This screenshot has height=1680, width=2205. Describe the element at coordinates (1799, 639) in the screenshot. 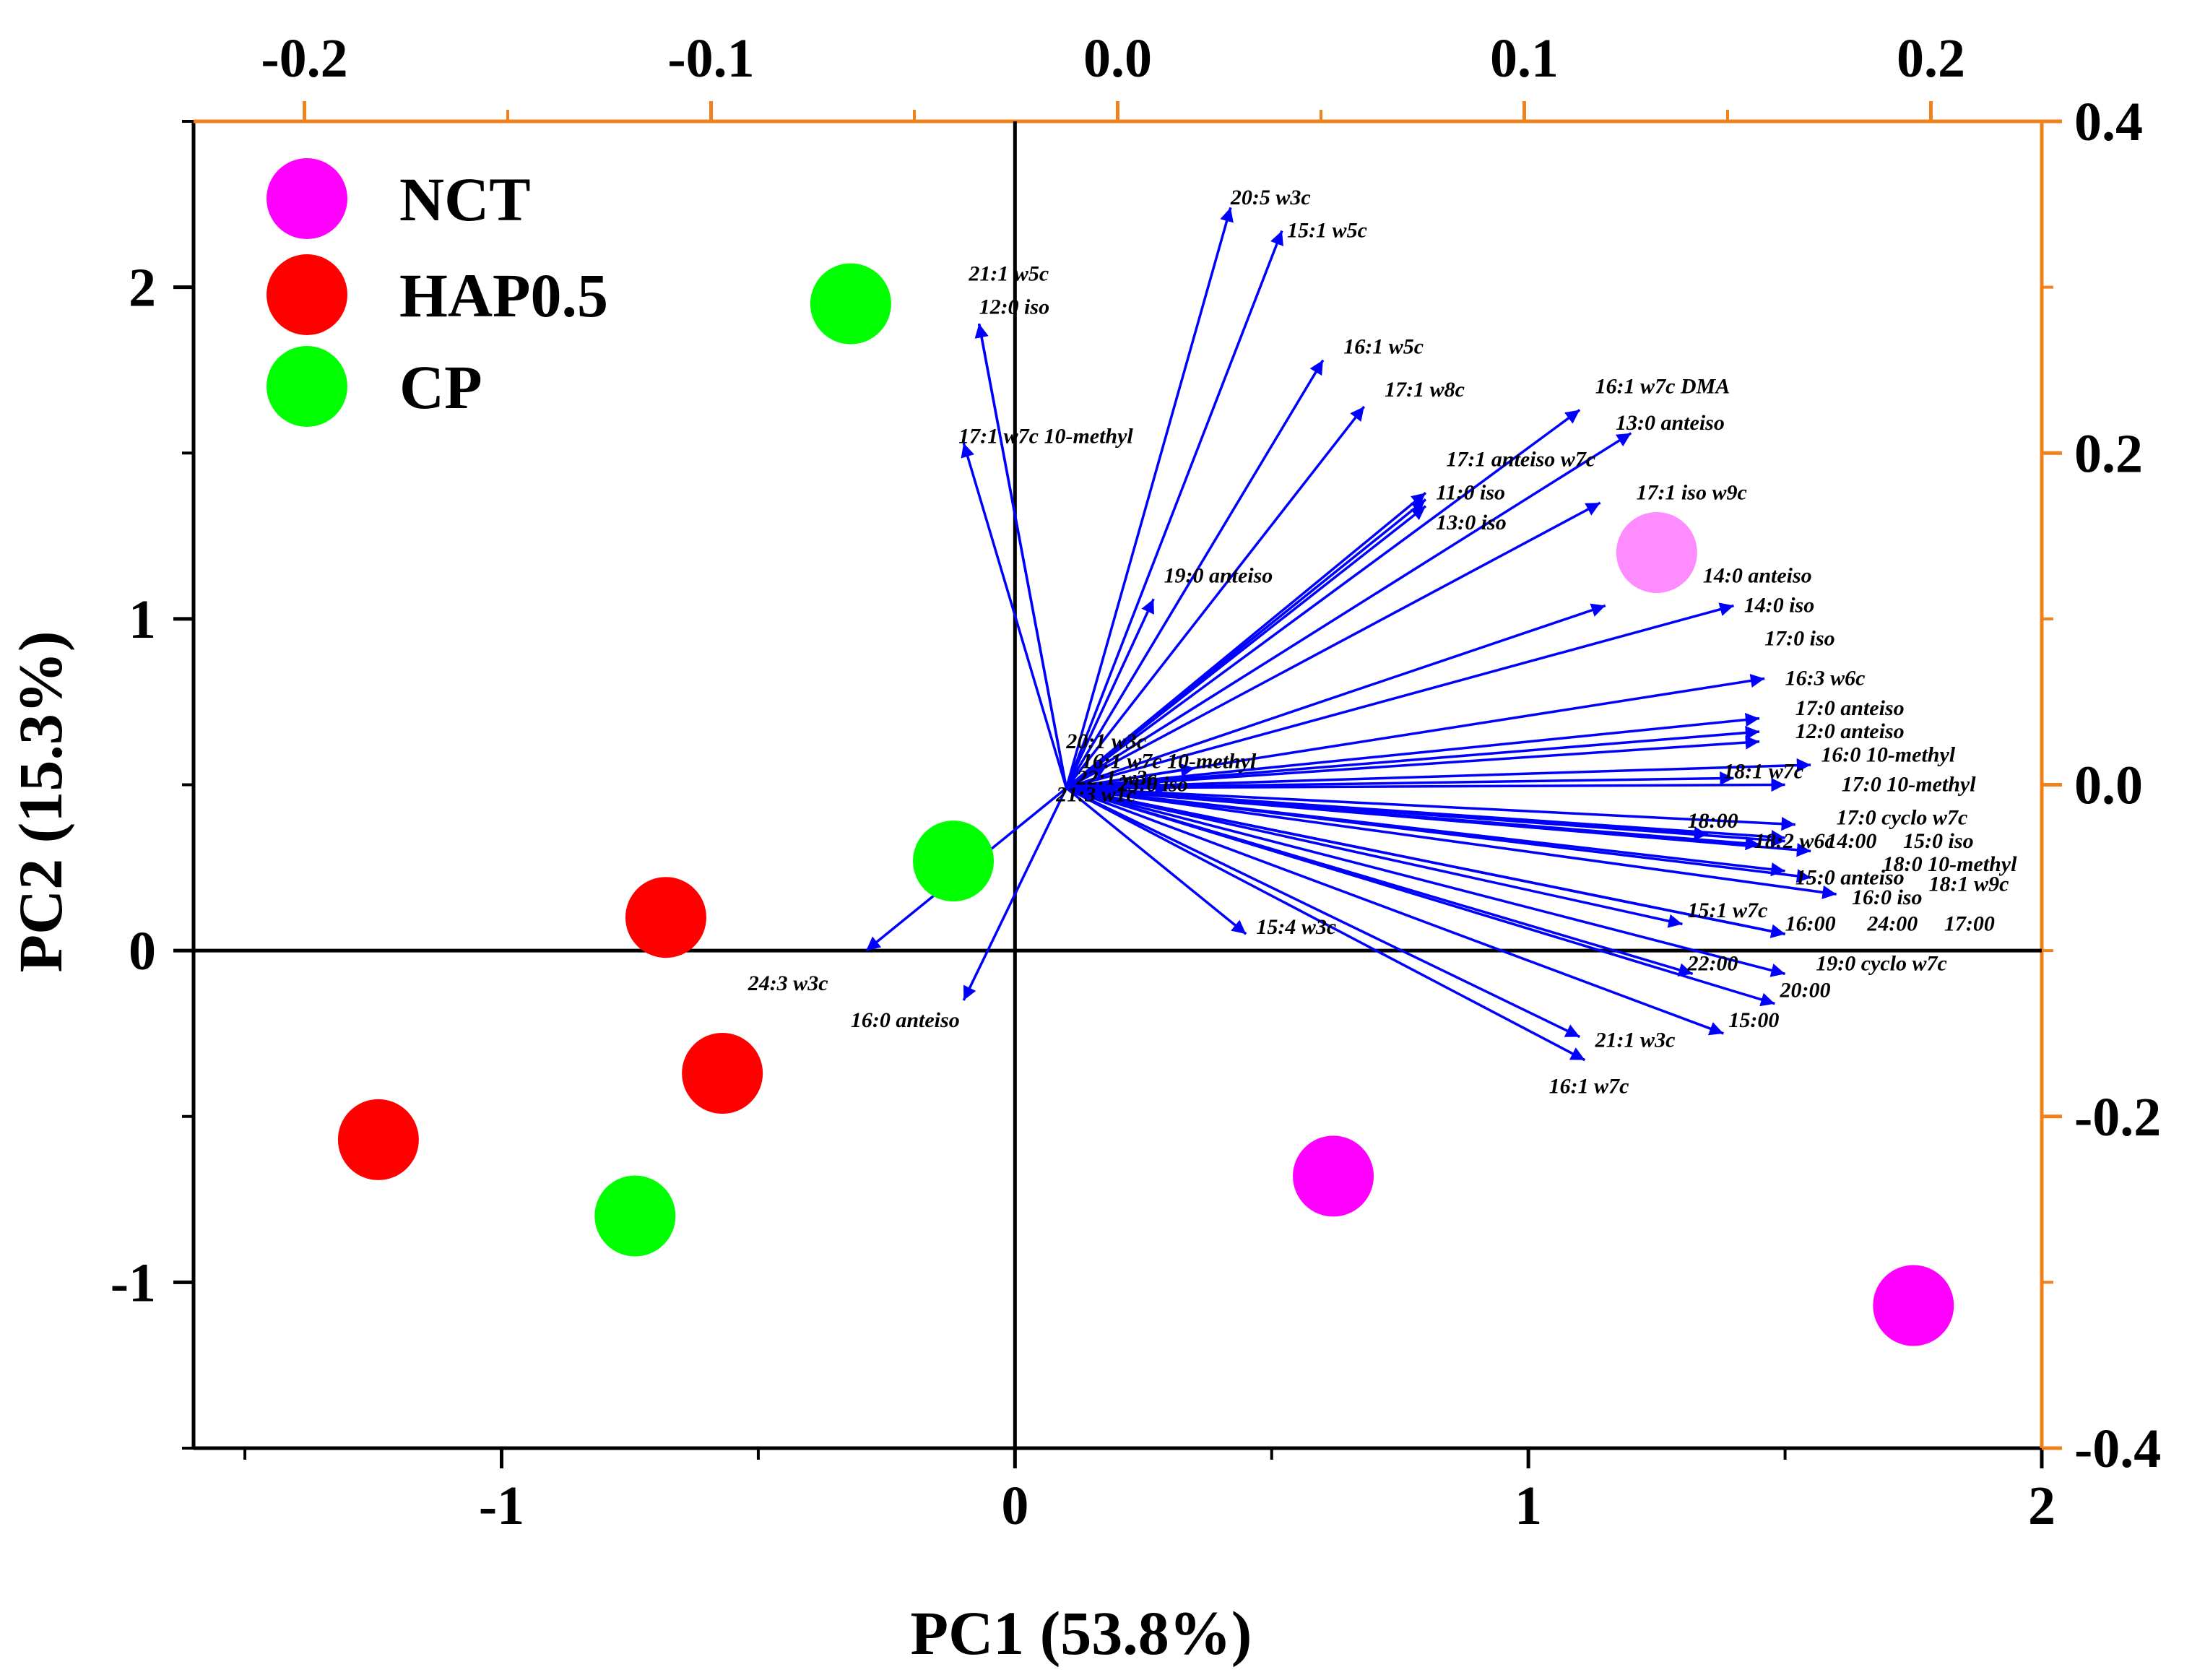

I see `loading-vector-label: 17:0 iso` at that location.